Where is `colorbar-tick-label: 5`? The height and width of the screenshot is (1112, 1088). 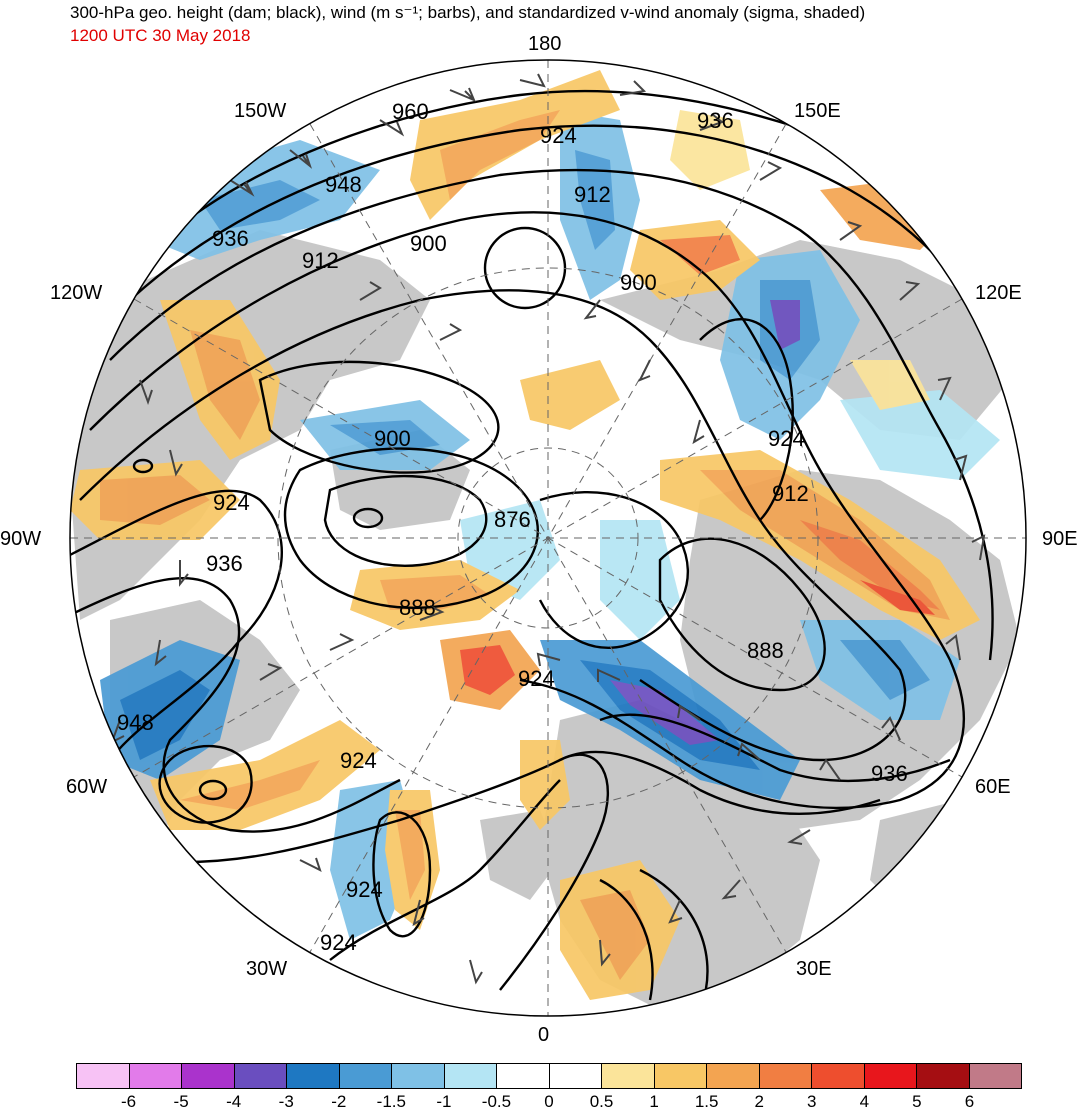 colorbar-tick-label: 5 is located at coordinates (917, 1101).